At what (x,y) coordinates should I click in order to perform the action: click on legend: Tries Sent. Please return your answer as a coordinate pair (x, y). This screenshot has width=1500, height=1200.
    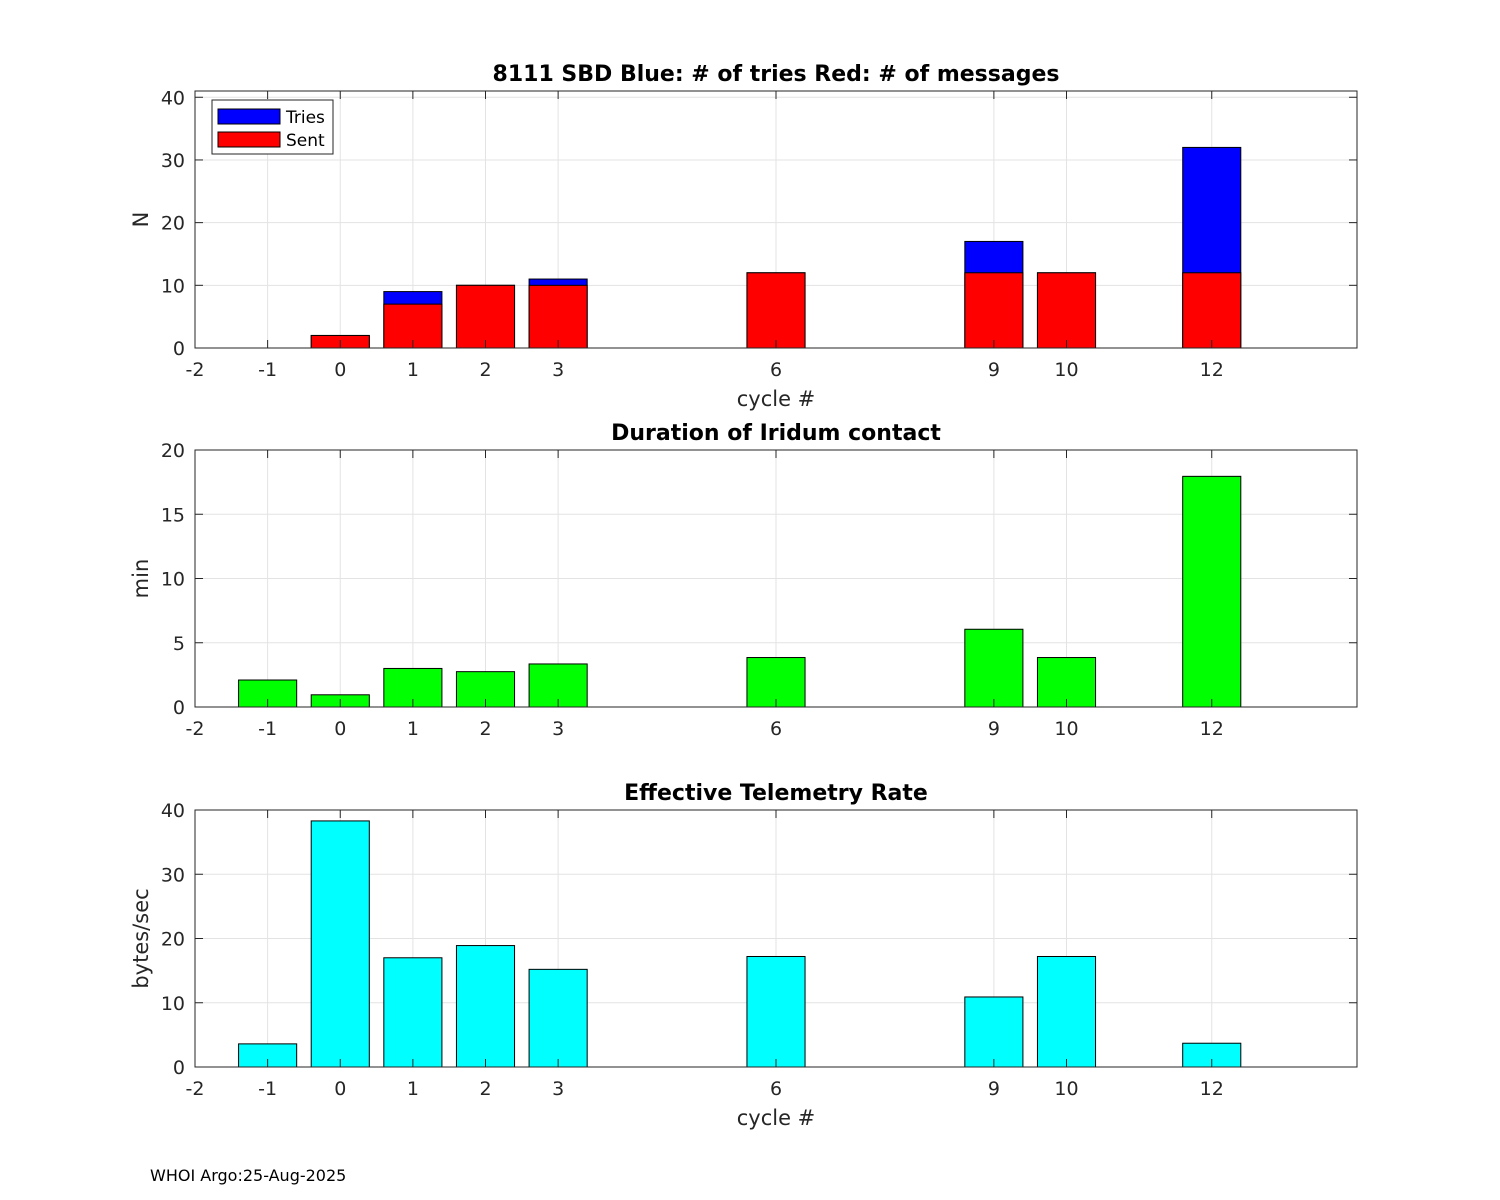
    Looking at the image, I should click on (272, 127).